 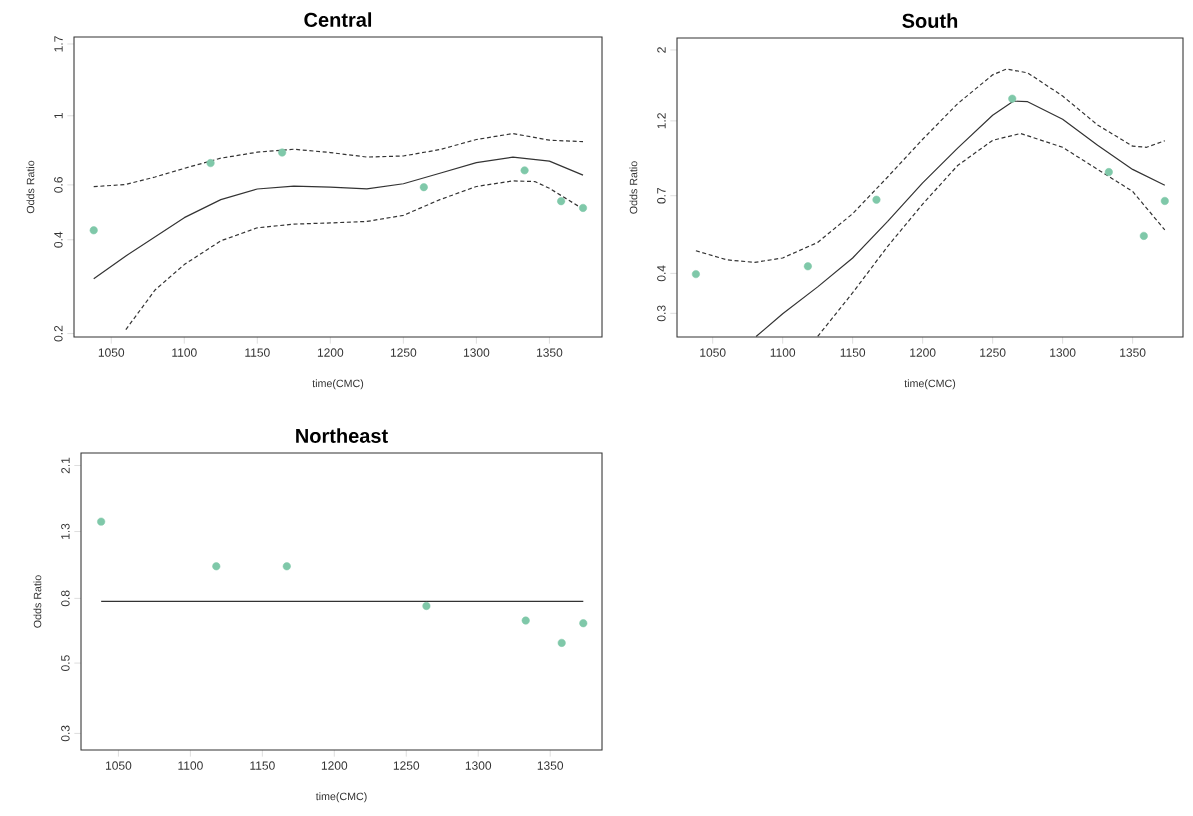 I want to click on chart-title: Central, so click(x=338, y=19).